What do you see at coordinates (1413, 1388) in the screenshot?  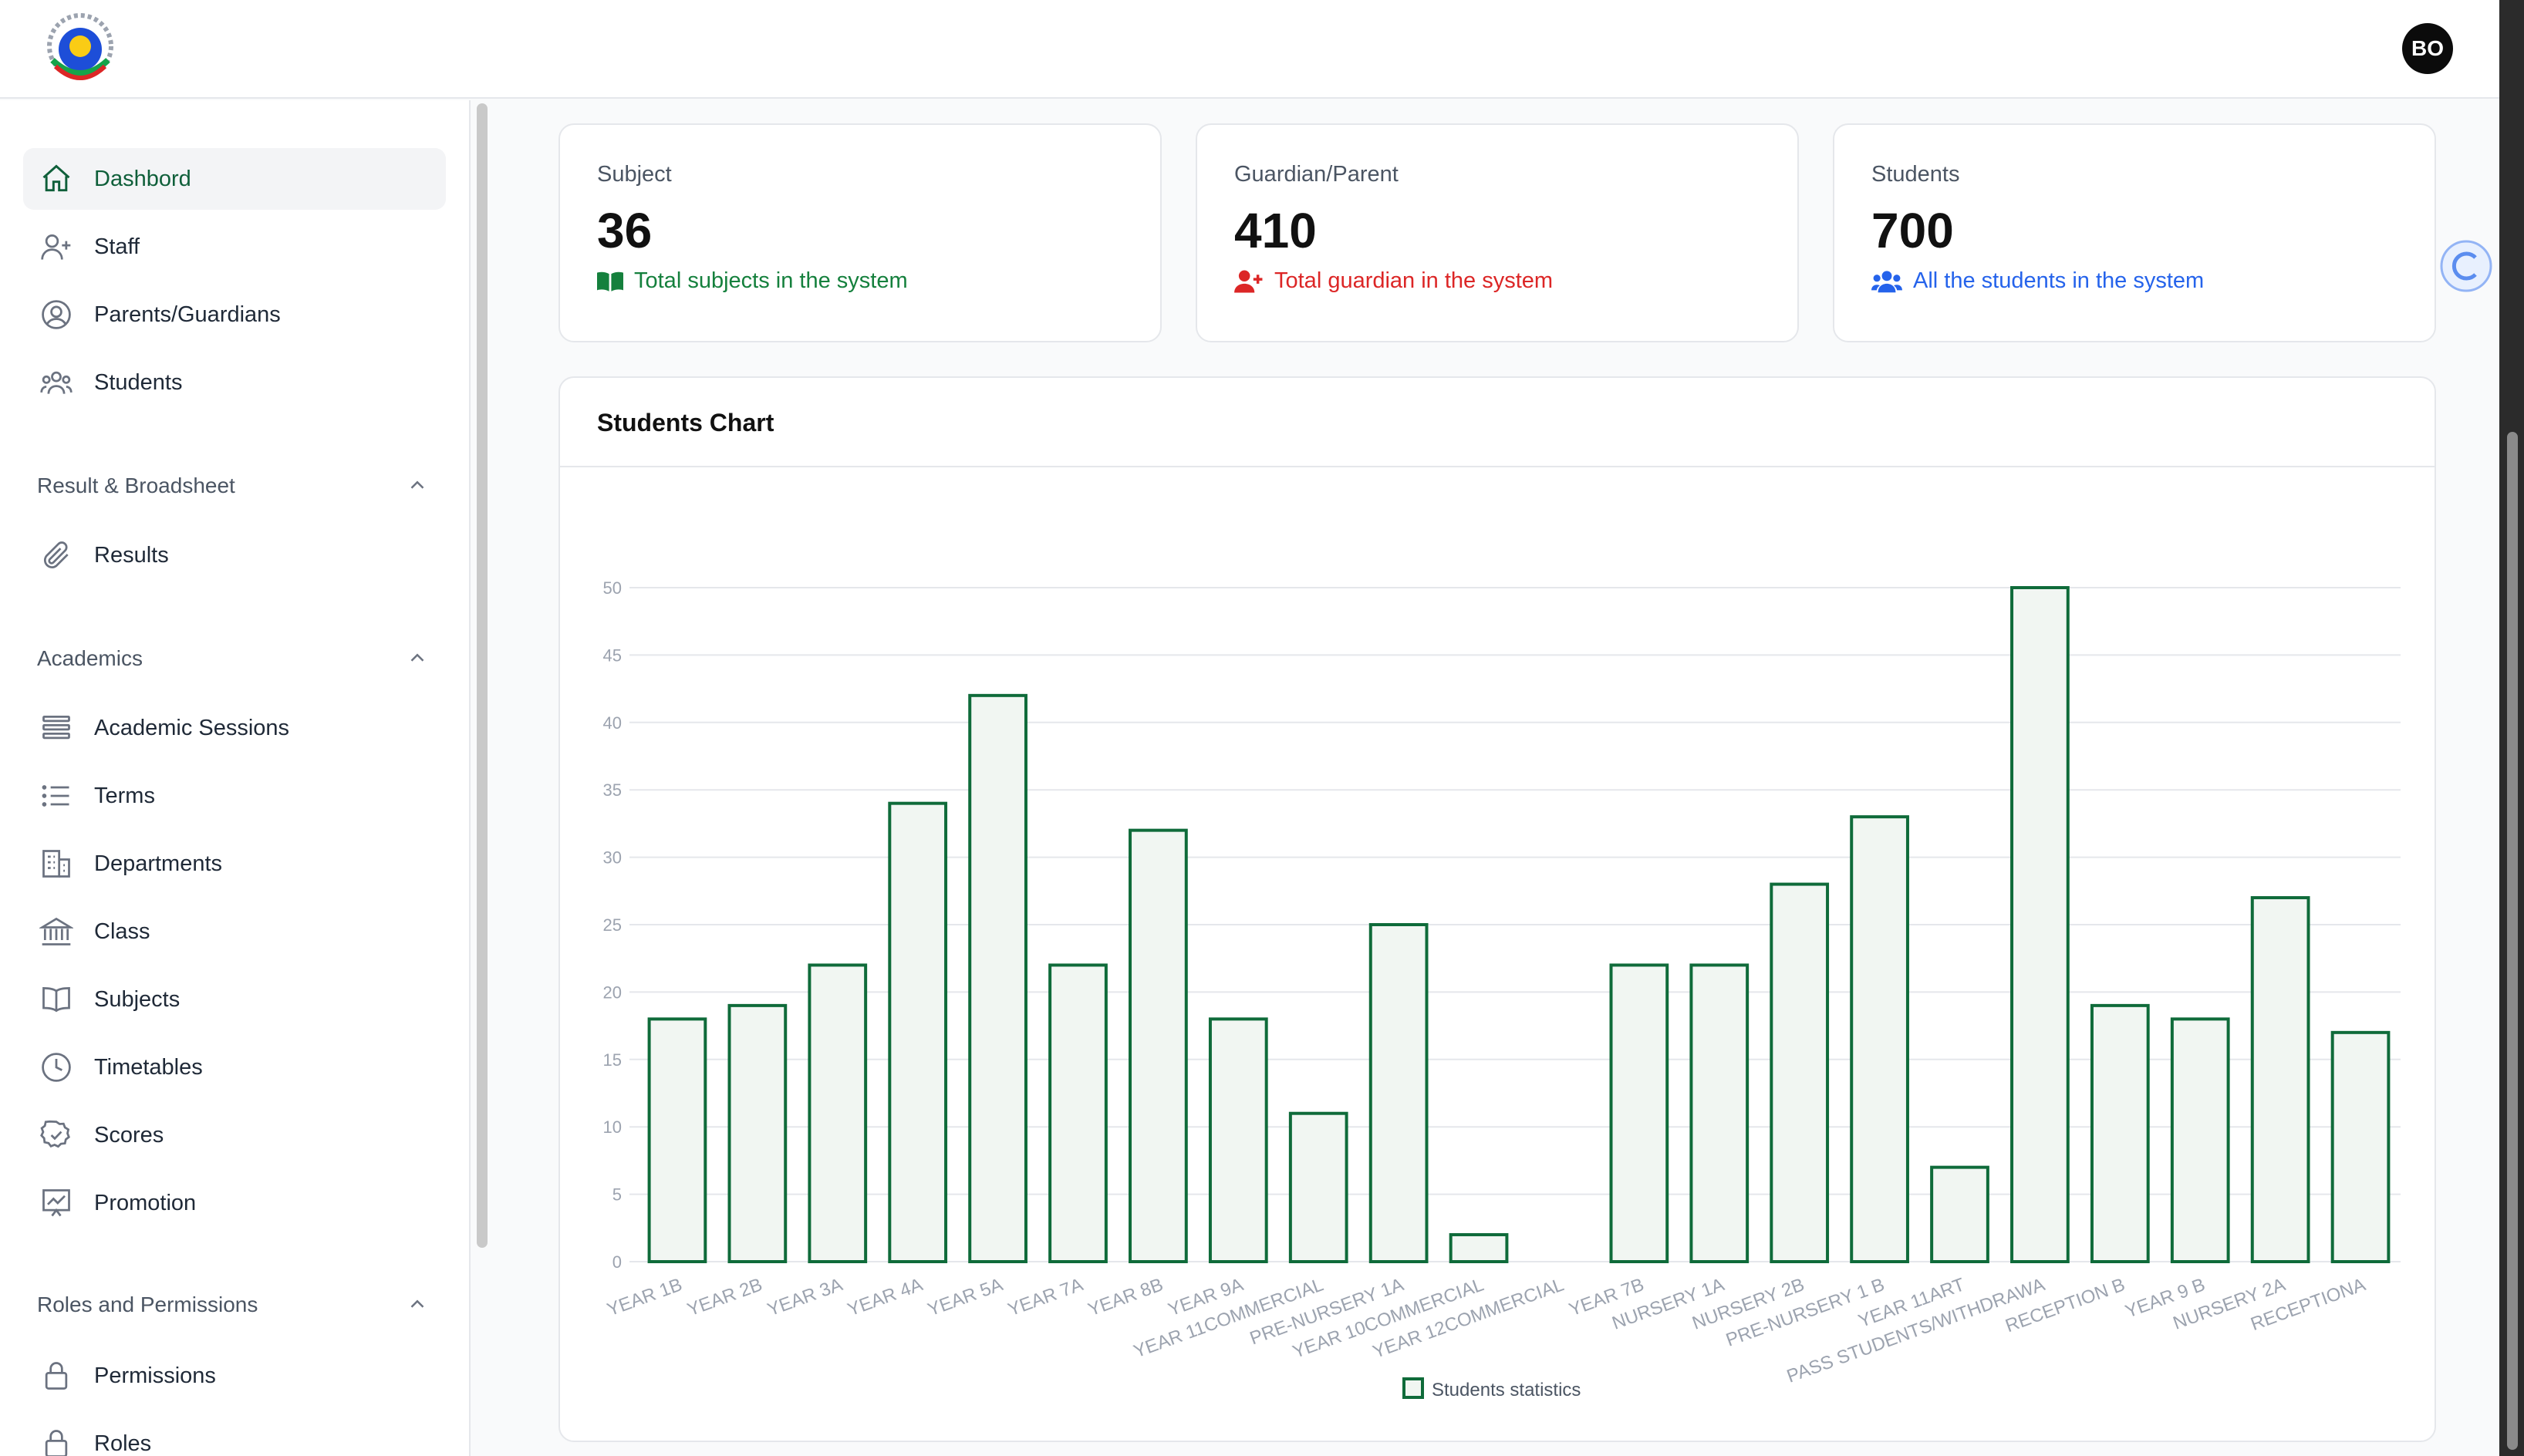 I see `legend-swatch` at bounding box center [1413, 1388].